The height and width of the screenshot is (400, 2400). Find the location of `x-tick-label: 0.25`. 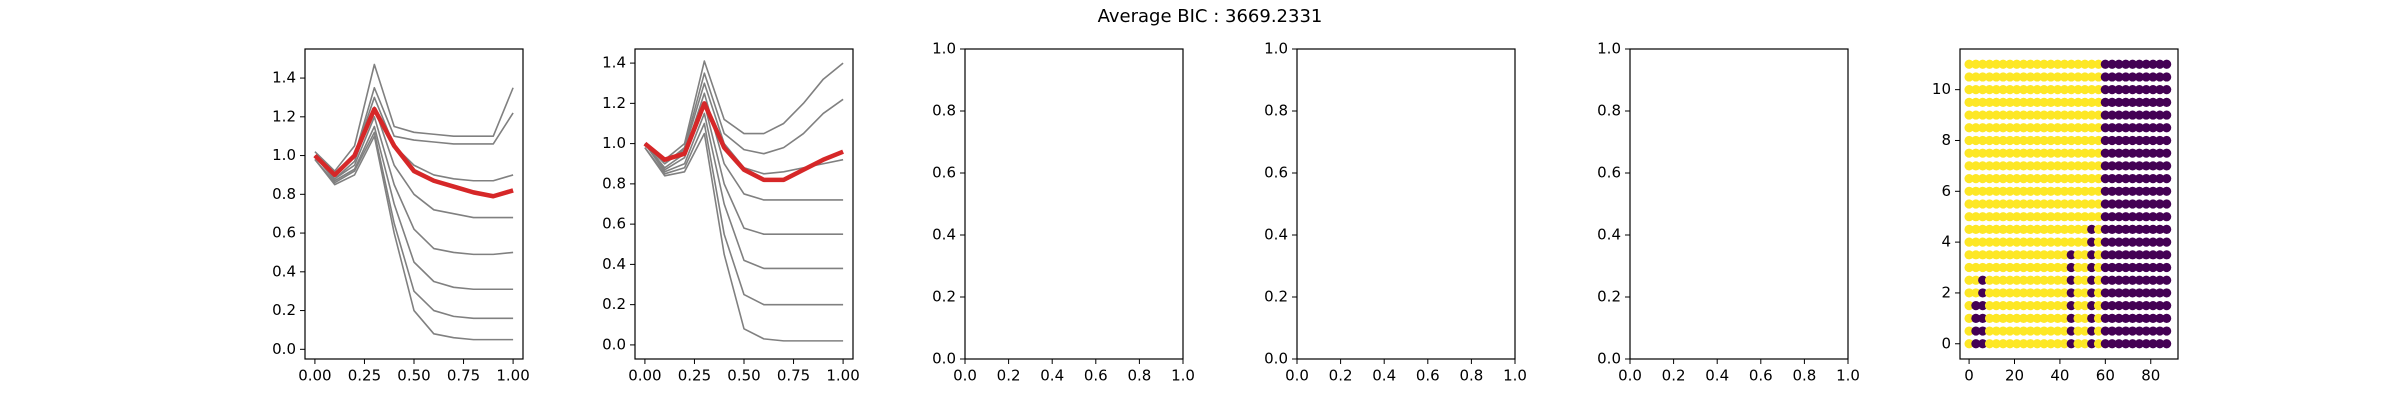

x-tick-label: 0.25 is located at coordinates (364, 376).